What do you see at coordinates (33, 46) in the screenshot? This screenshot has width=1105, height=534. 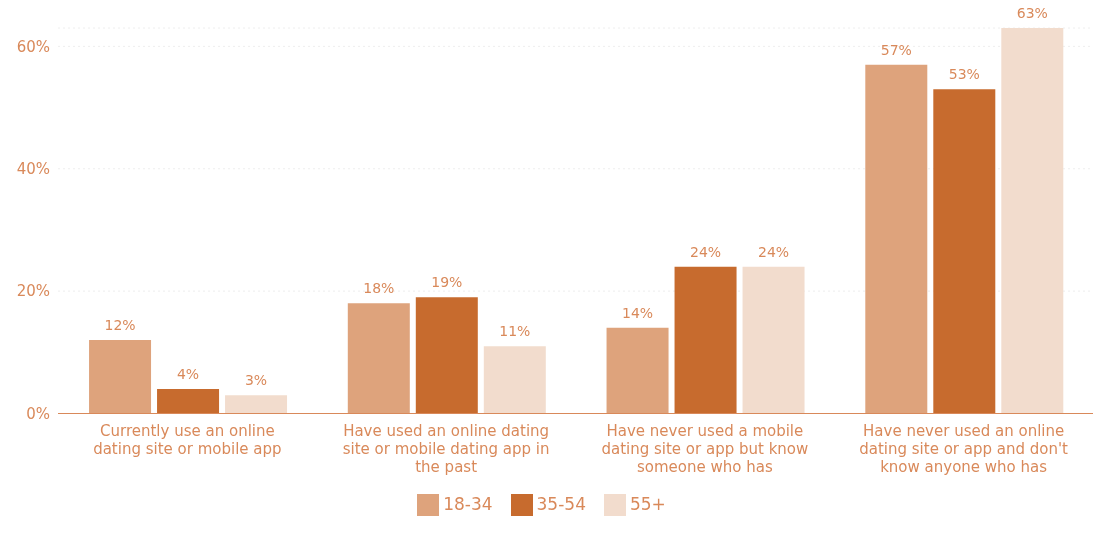 I see `y-tick-label: 60%` at bounding box center [33, 46].